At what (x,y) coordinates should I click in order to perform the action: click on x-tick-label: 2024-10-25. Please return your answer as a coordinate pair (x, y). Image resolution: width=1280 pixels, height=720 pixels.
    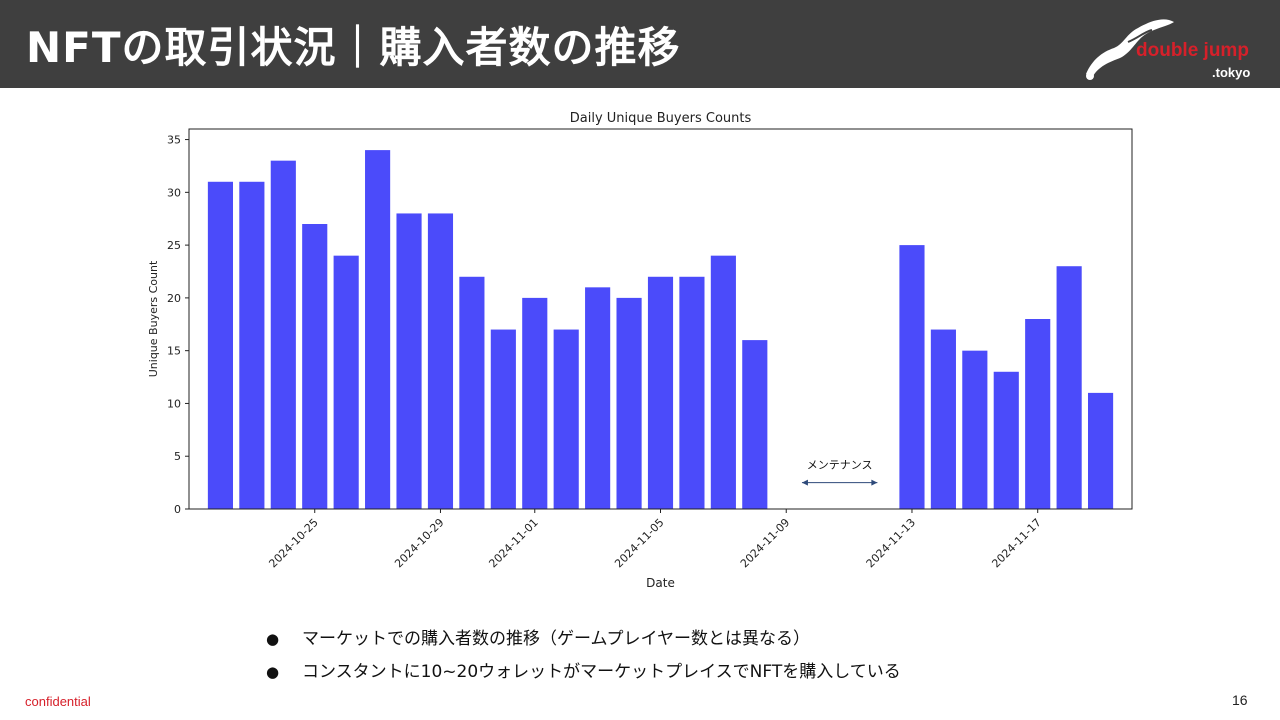
    Looking at the image, I should click on (293, 543).